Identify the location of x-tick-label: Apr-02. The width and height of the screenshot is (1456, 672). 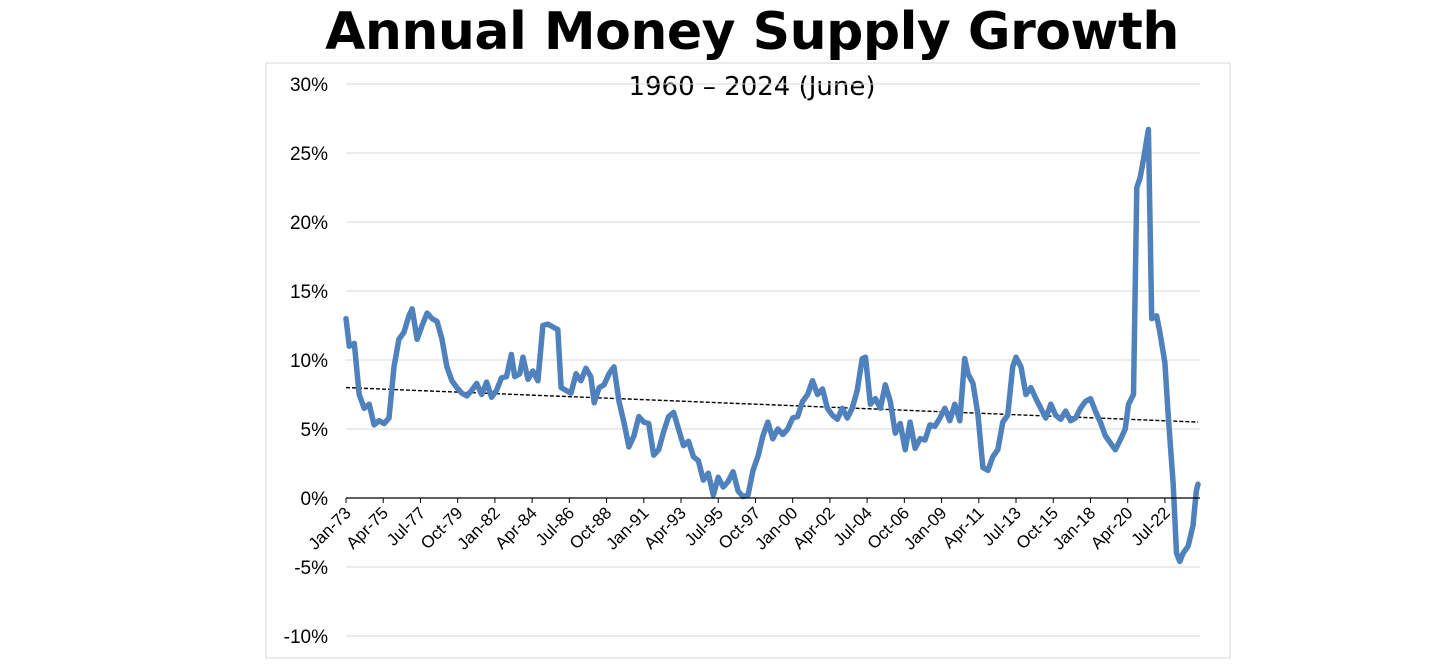
(814, 528).